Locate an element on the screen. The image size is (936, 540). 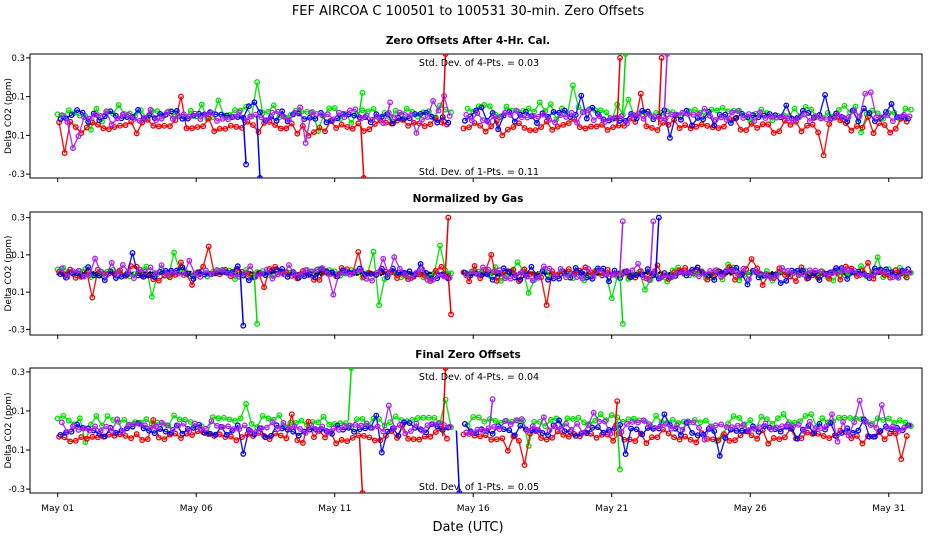
std-dev-4pts-annotation: Std. Dev. of 4-Pts. = 0.03 is located at coordinates (479, 63).